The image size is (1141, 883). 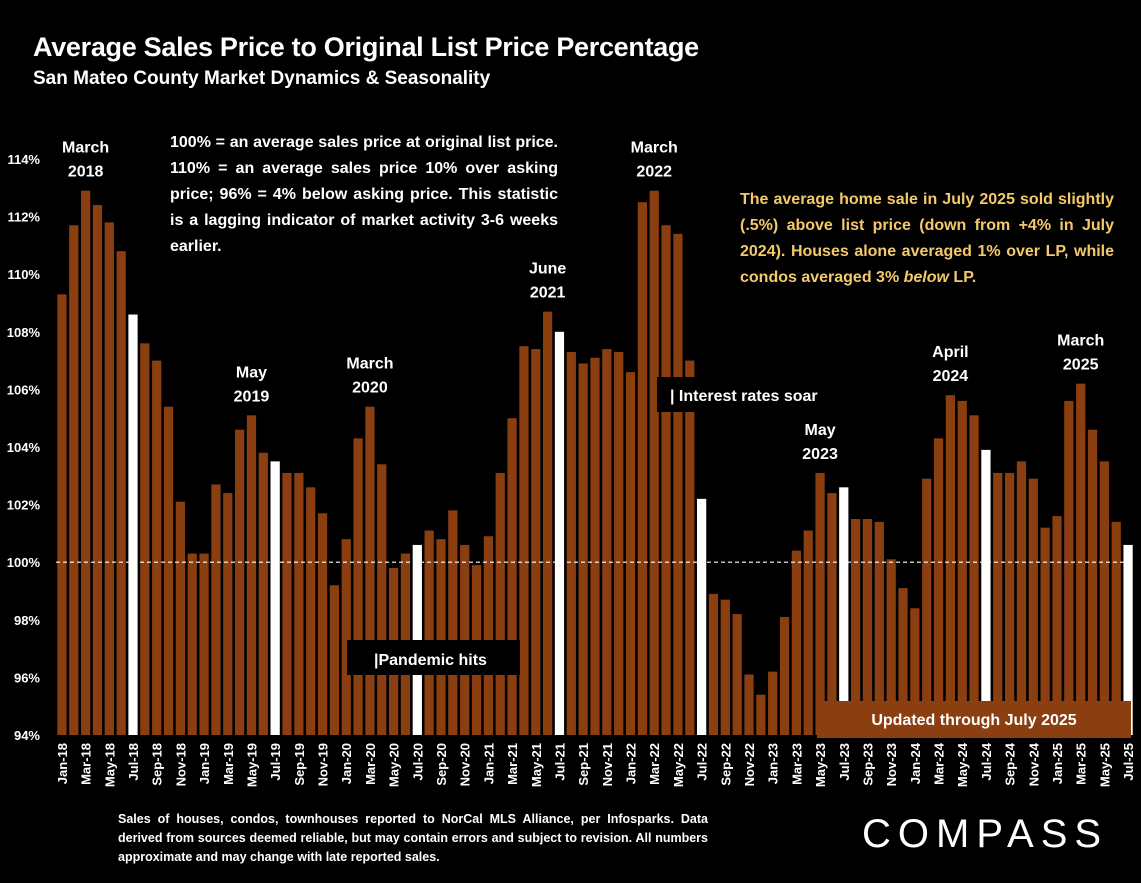 What do you see at coordinates (417, 762) in the screenshot?
I see `x-tick-label: Jul-20` at bounding box center [417, 762].